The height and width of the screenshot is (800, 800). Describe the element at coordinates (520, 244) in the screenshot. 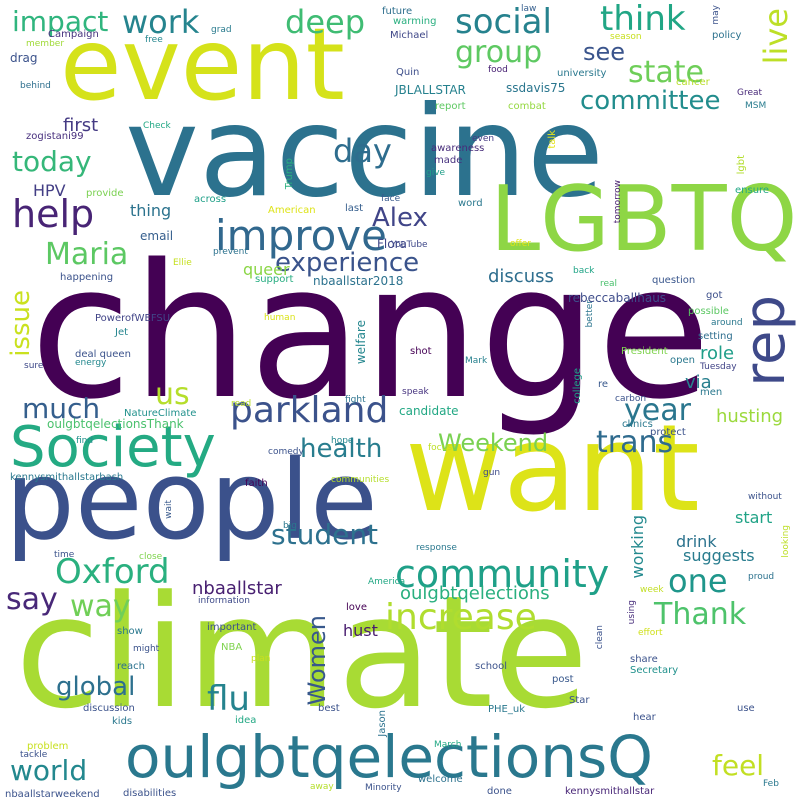

I see `word-offer: offer` at that location.